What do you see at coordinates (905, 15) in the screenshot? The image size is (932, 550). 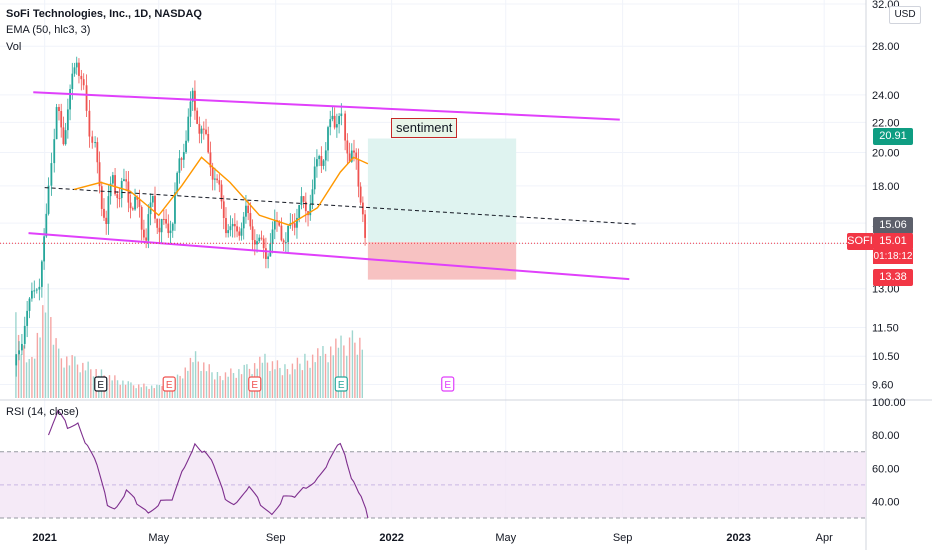 I see `currency-button: USD` at bounding box center [905, 15].